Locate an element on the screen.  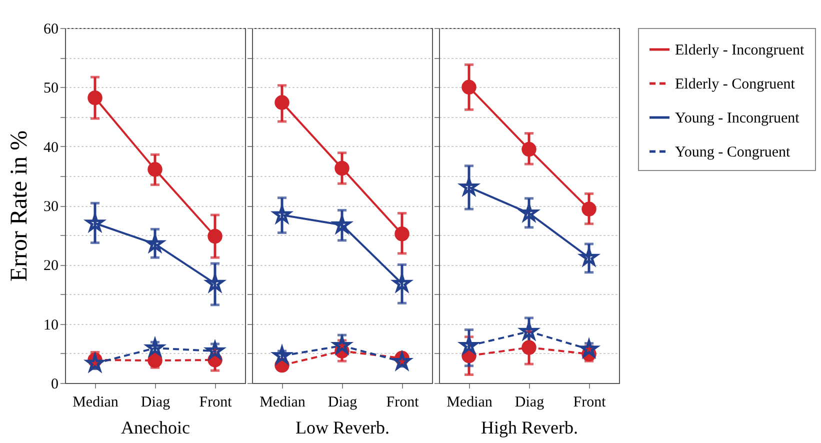
y-tick-label: 30 is located at coordinates (51, 207).